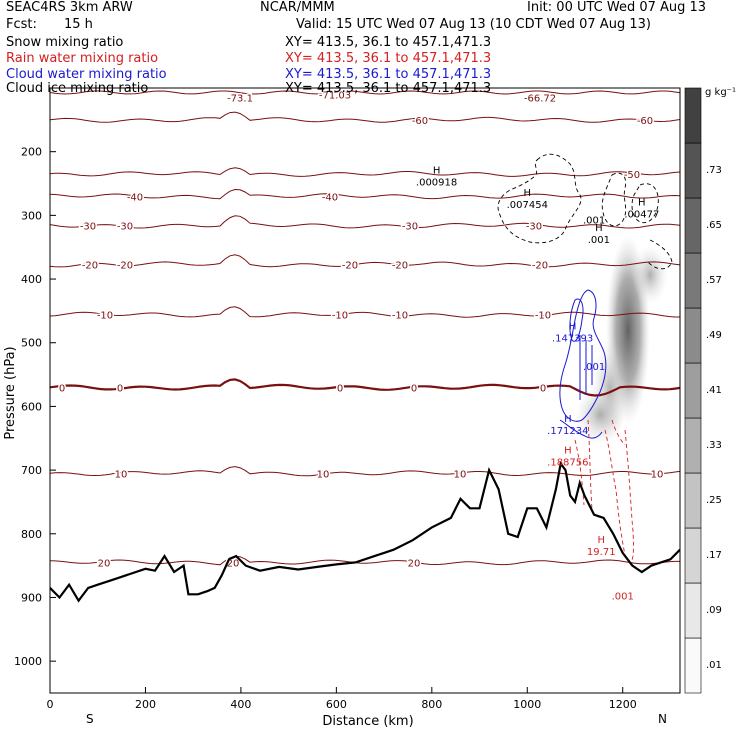 The width and height of the screenshot is (740, 740). I want to click on max-value-label: .171234, so click(567, 431).